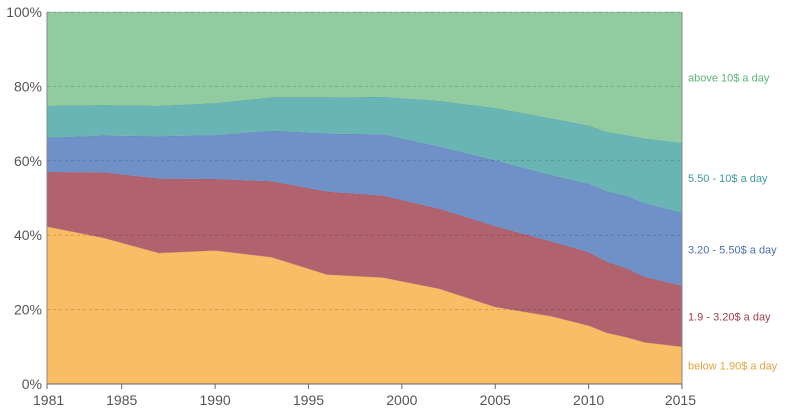  Describe the element at coordinates (728, 179) in the screenshot. I see `series-label-3: 5.50 - 10$ a day` at that location.